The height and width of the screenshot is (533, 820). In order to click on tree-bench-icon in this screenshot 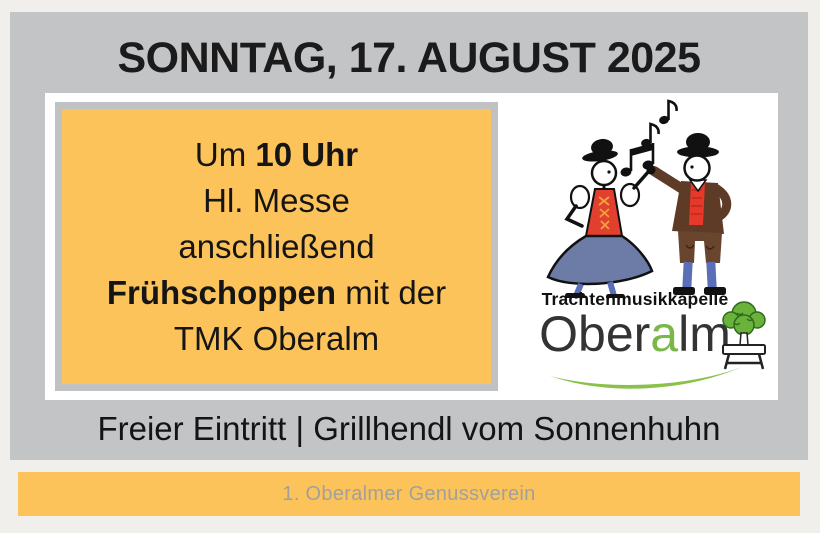, I will do `click(744, 335)`.